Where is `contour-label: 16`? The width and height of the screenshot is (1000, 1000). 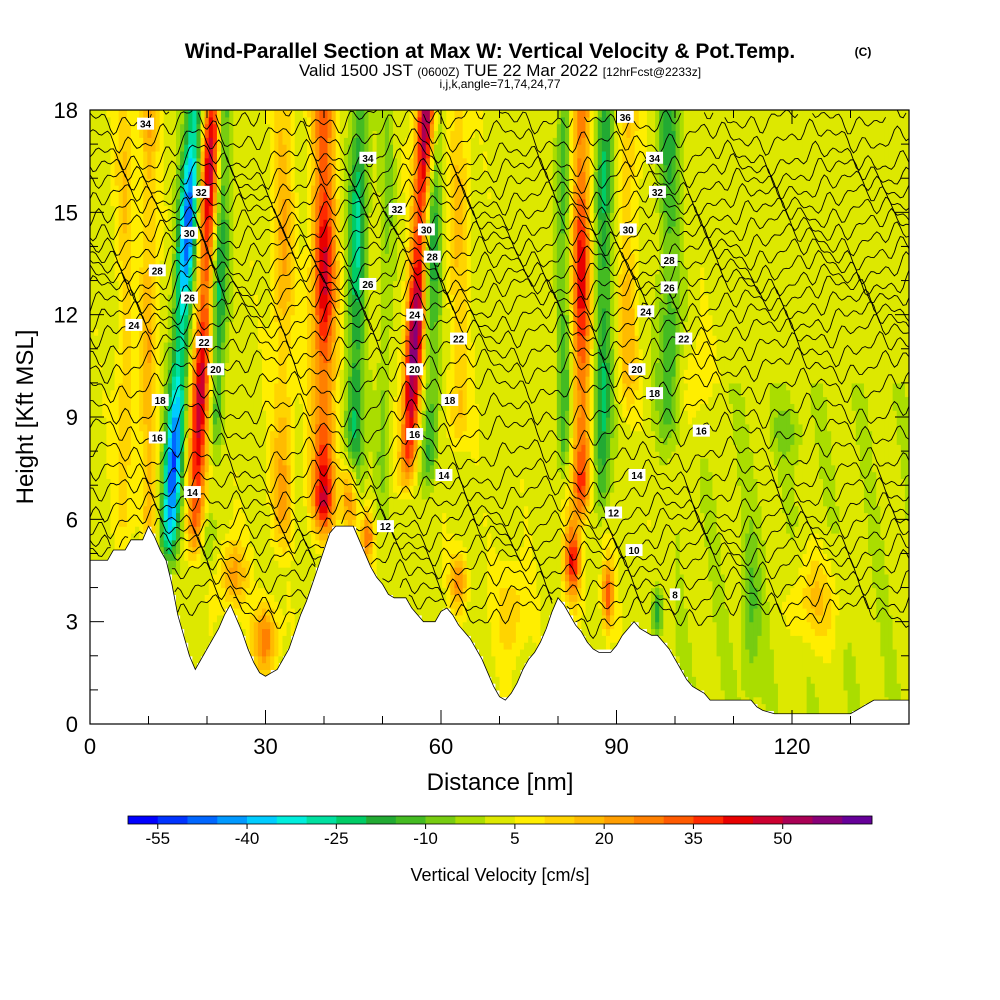 contour-label: 16 is located at coordinates (702, 432).